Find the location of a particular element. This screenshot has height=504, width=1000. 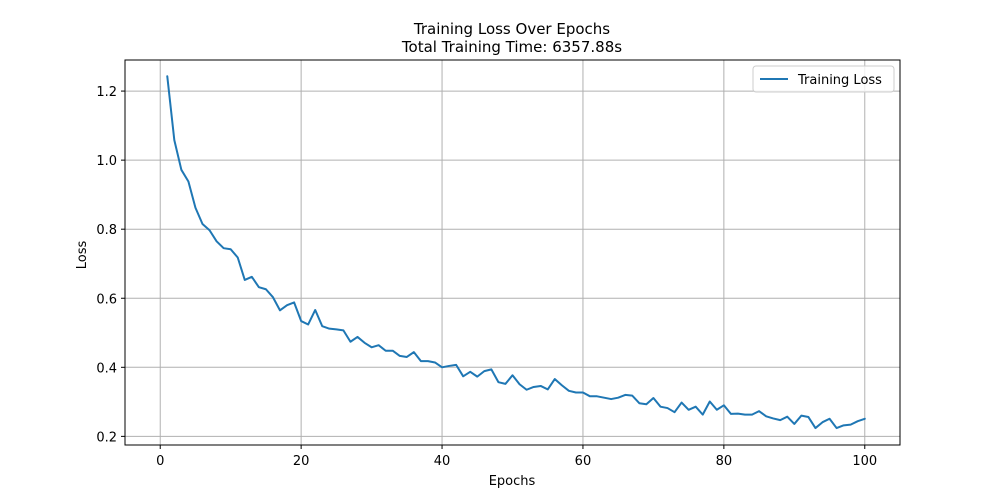

y-tick-label: 0.2 is located at coordinates (106, 437).